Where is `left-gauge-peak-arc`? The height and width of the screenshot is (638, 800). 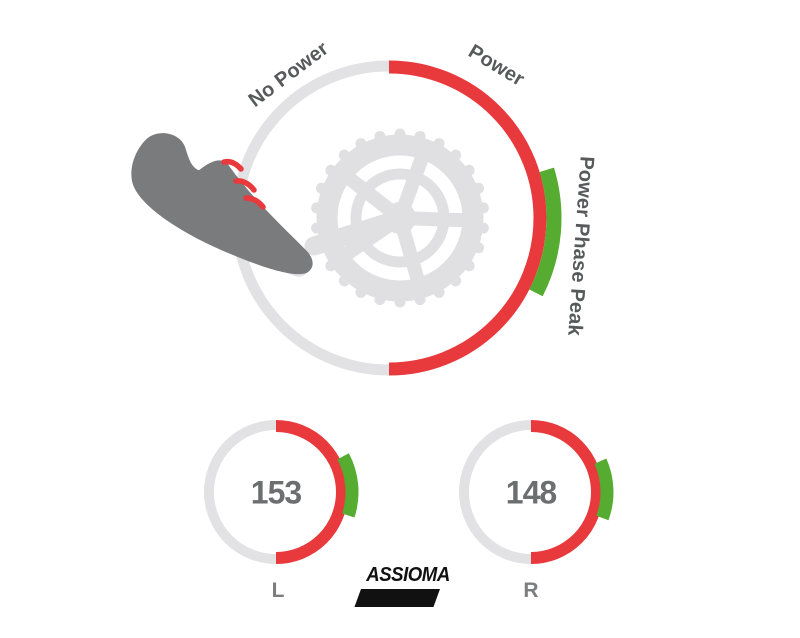
left-gauge-peak-arc is located at coordinates (348, 485).